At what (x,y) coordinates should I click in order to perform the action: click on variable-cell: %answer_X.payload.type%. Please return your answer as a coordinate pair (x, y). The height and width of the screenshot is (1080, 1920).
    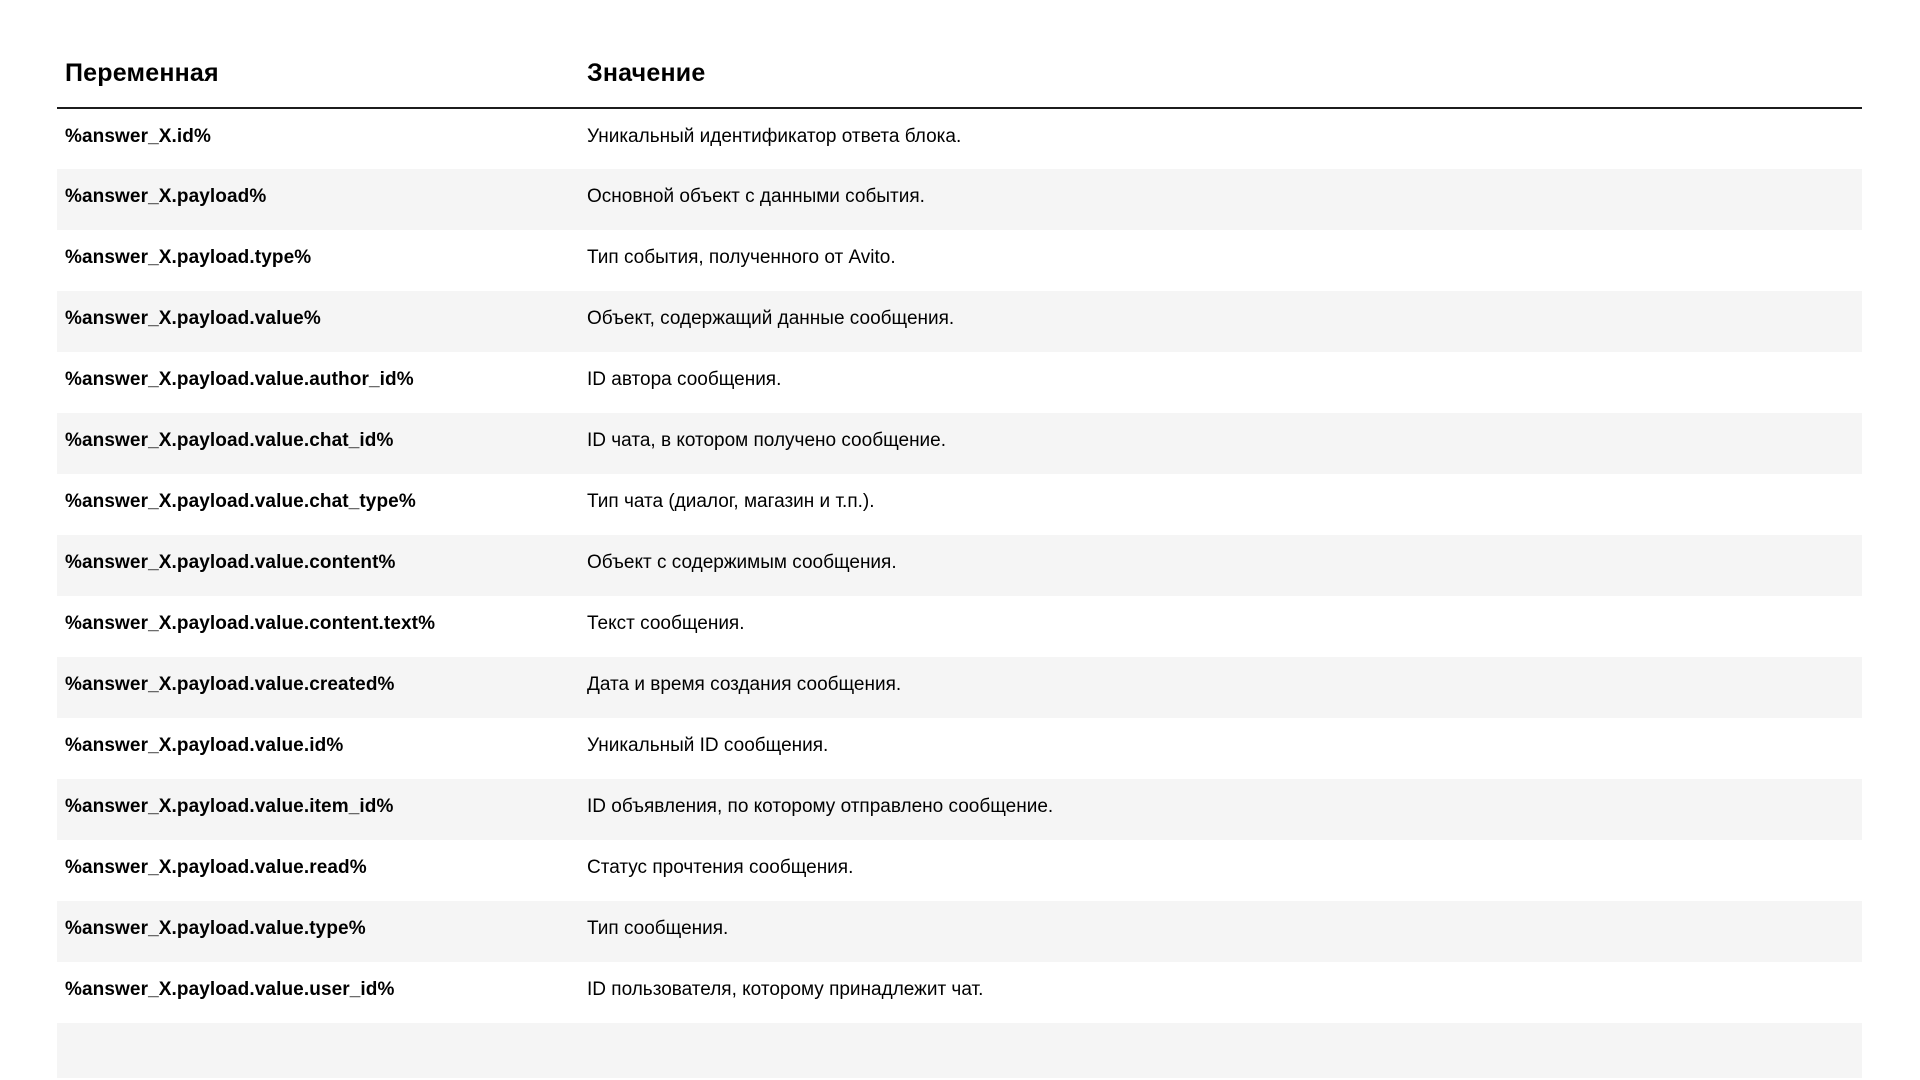
    Looking at the image, I should click on (188, 257).